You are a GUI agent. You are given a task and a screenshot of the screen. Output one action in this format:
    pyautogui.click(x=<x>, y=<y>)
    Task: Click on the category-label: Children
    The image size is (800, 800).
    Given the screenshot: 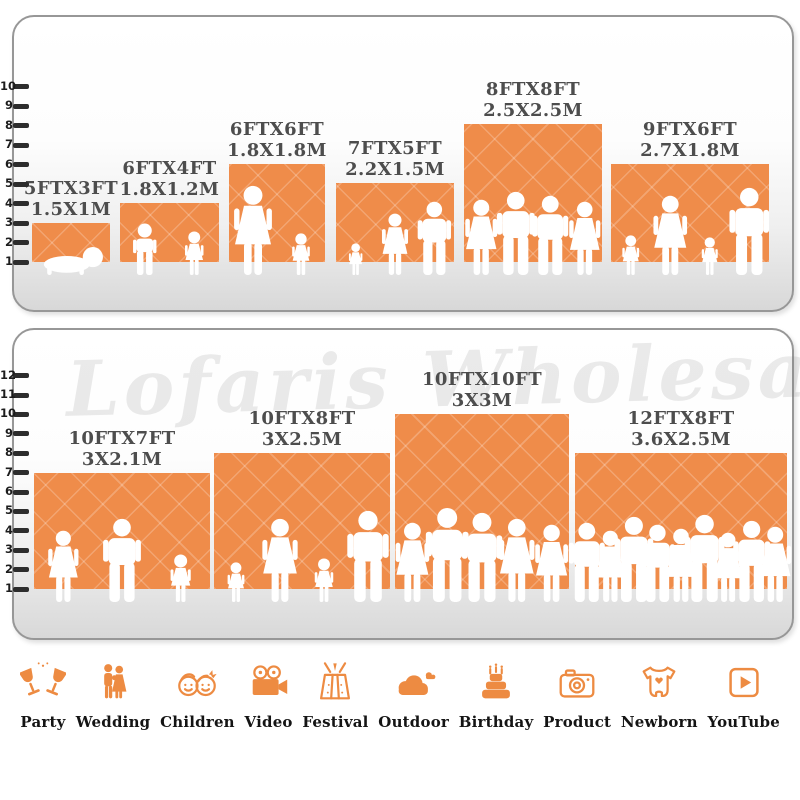 What is the action you would take?
    pyautogui.click(x=197, y=722)
    